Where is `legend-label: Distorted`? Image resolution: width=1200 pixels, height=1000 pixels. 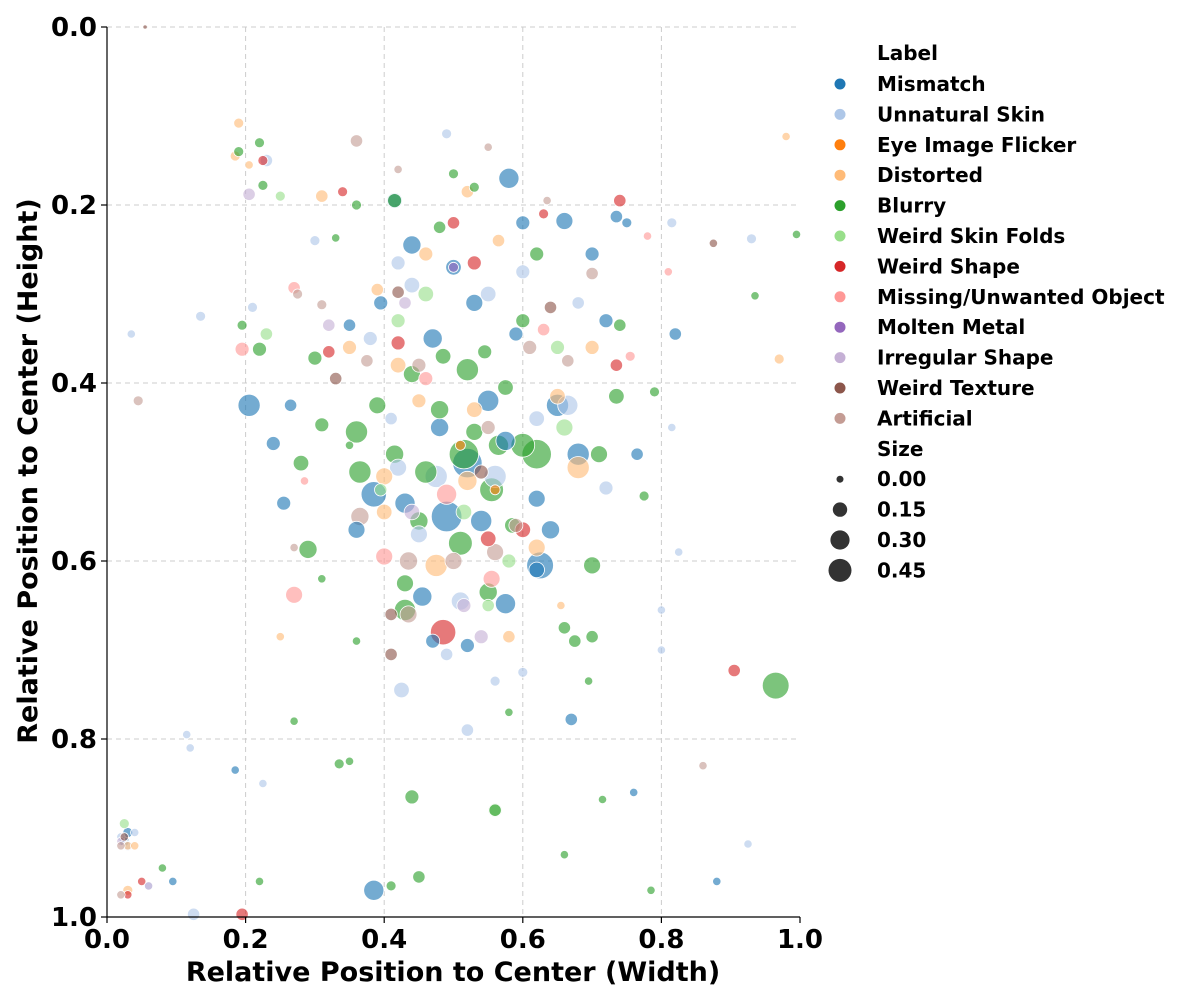
legend-label: Distorted is located at coordinates (930, 175).